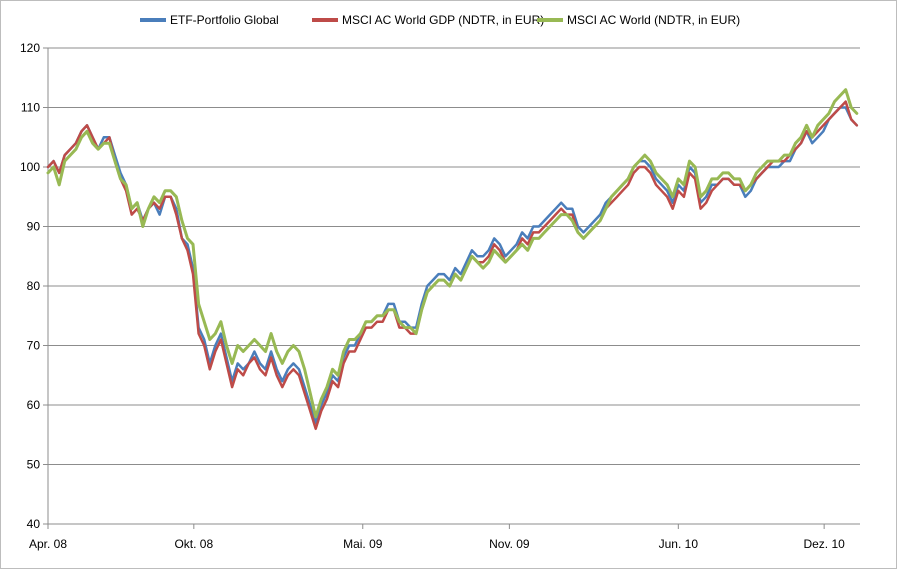 The width and height of the screenshot is (897, 569). I want to click on y-tick-label-50: 50, so click(34, 465).